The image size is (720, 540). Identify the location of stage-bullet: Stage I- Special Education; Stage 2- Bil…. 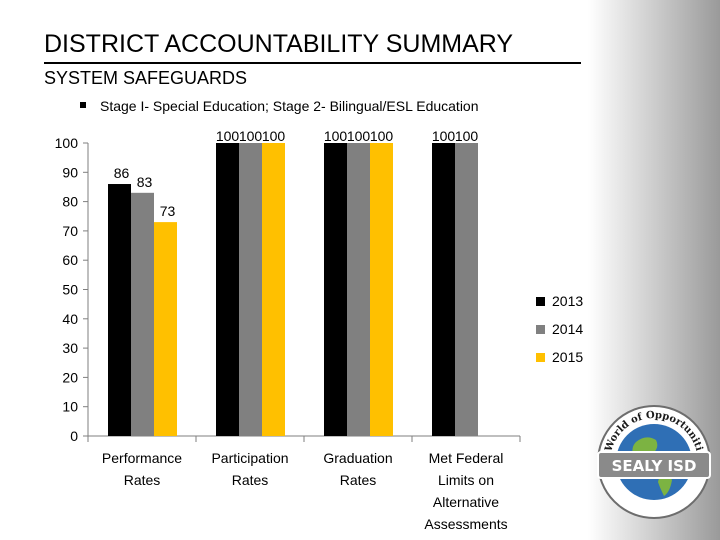
(279, 106).